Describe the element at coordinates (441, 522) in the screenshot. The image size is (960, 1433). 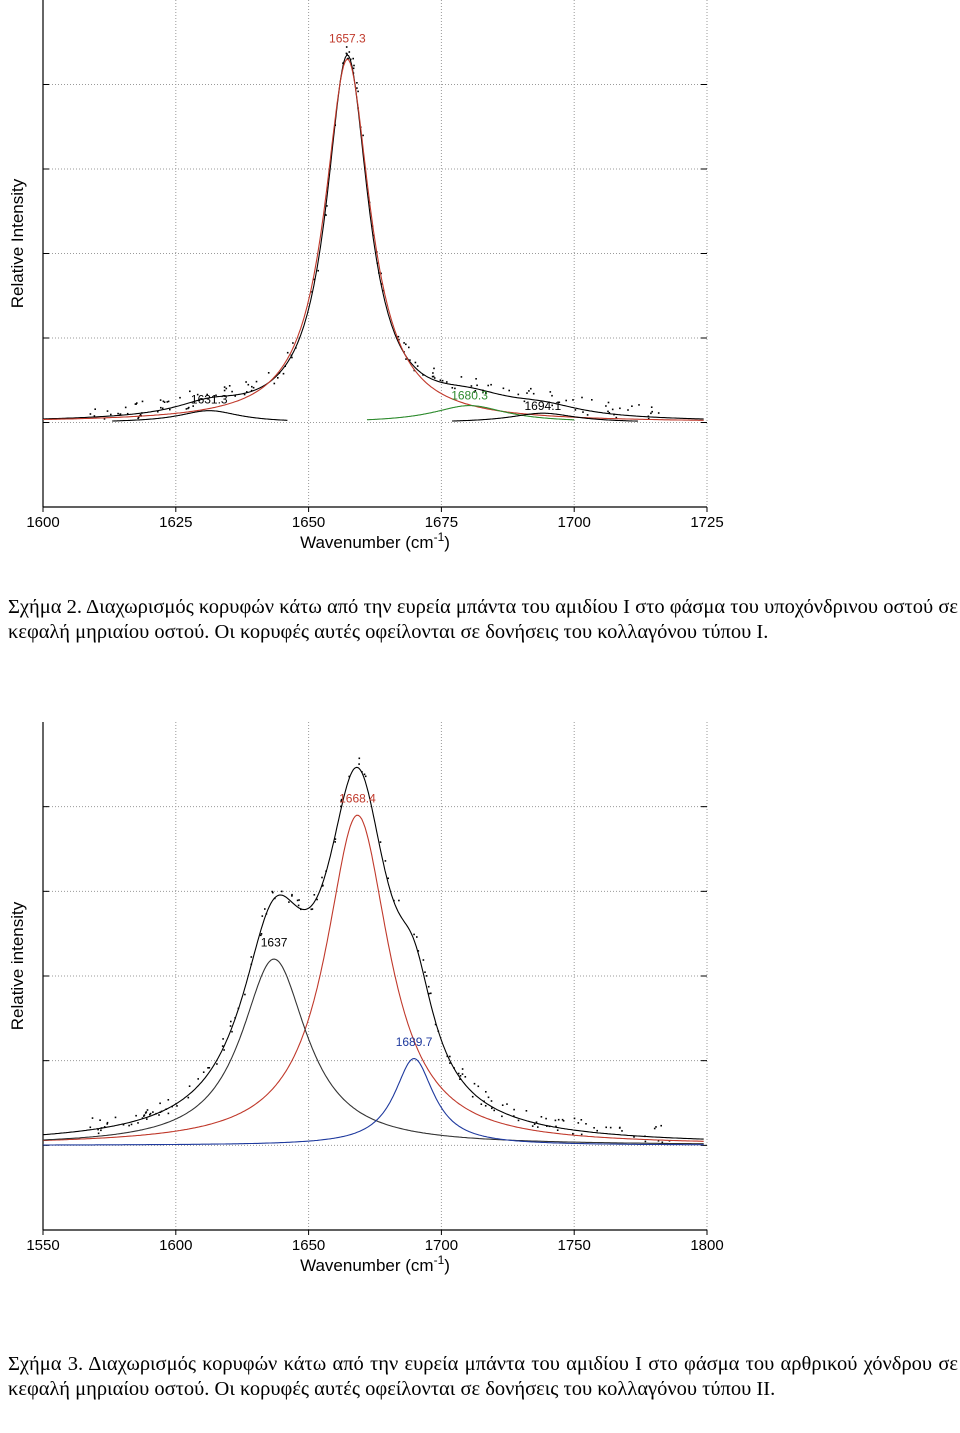
I see `x-tick-label: 1675` at that location.